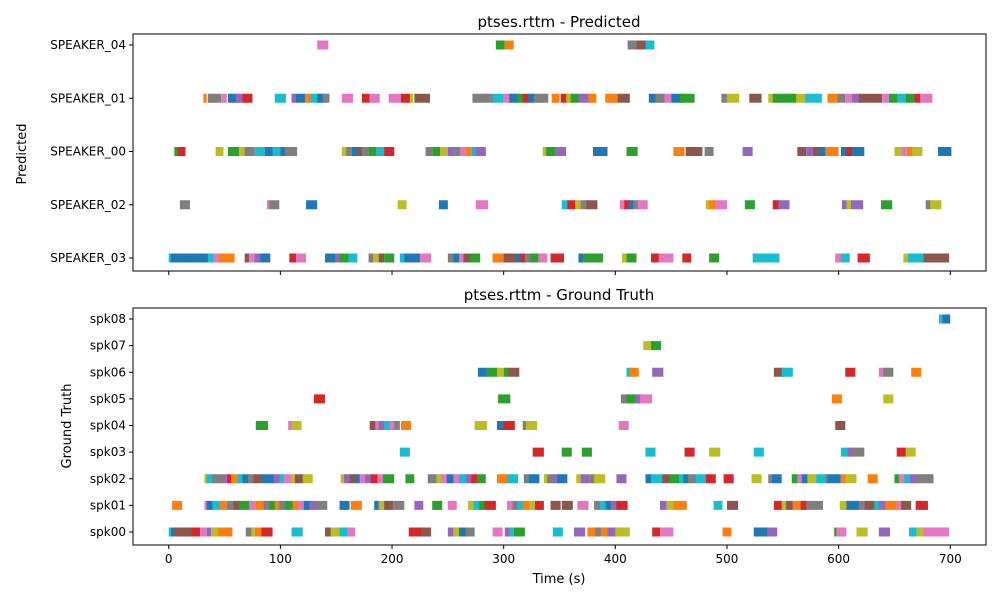  What do you see at coordinates (503, 559) in the screenshot?
I see `x-tick-label: 300` at bounding box center [503, 559].